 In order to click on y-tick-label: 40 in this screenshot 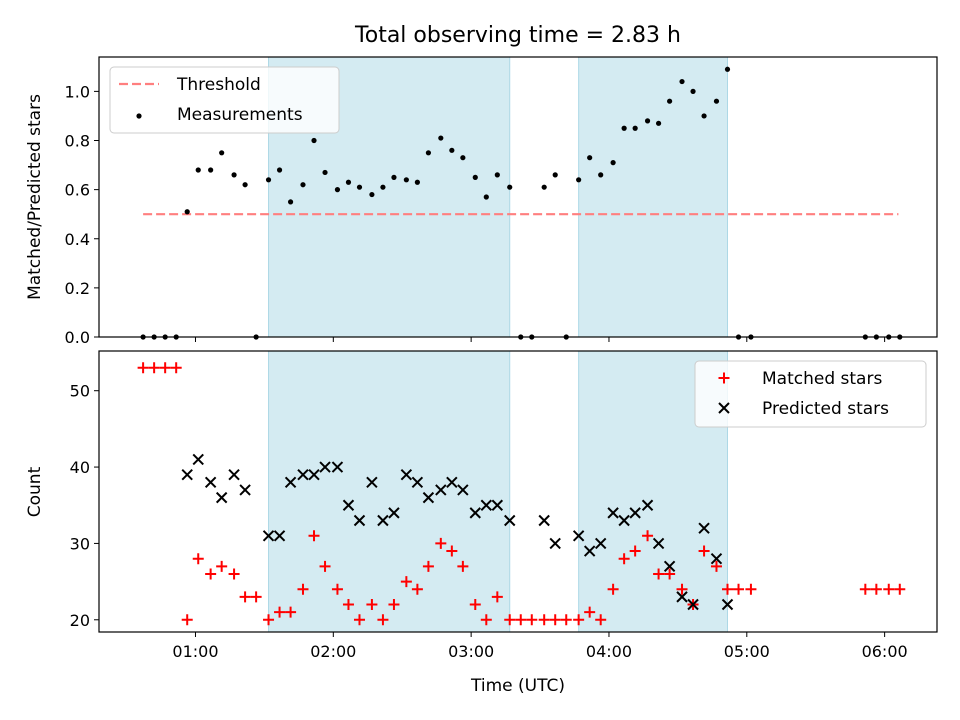, I will do `click(80, 467)`.